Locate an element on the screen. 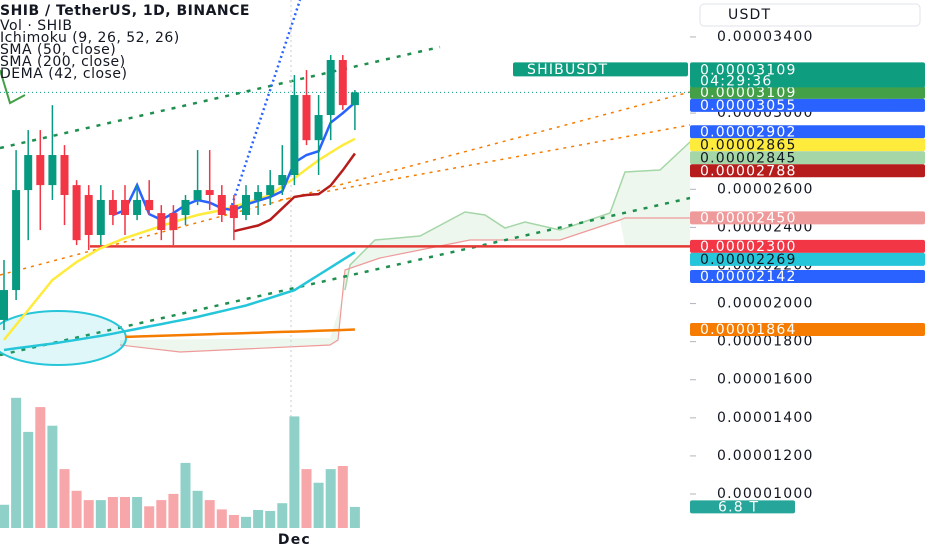 The width and height of the screenshot is (932, 554). volume-layer is located at coordinates (180, 462).